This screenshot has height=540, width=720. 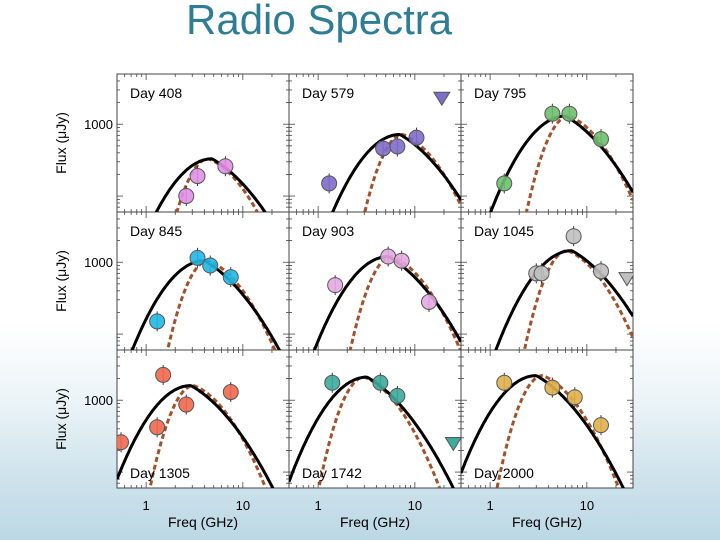 What do you see at coordinates (328, 231) in the screenshot?
I see `day-label: Day 903` at bounding box center [328, 231].